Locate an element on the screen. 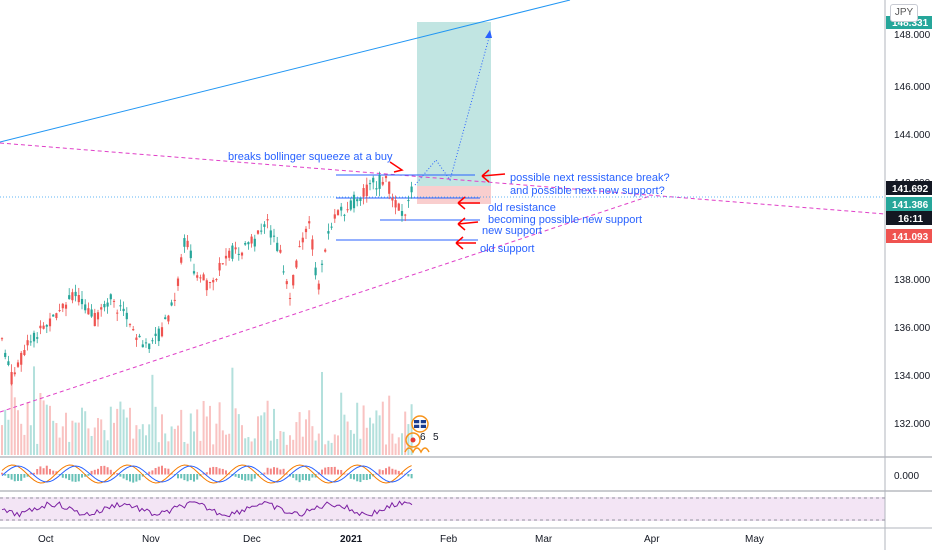 This screenshot has width=932, height=555. projected-path is located at coordinates (452, 109).